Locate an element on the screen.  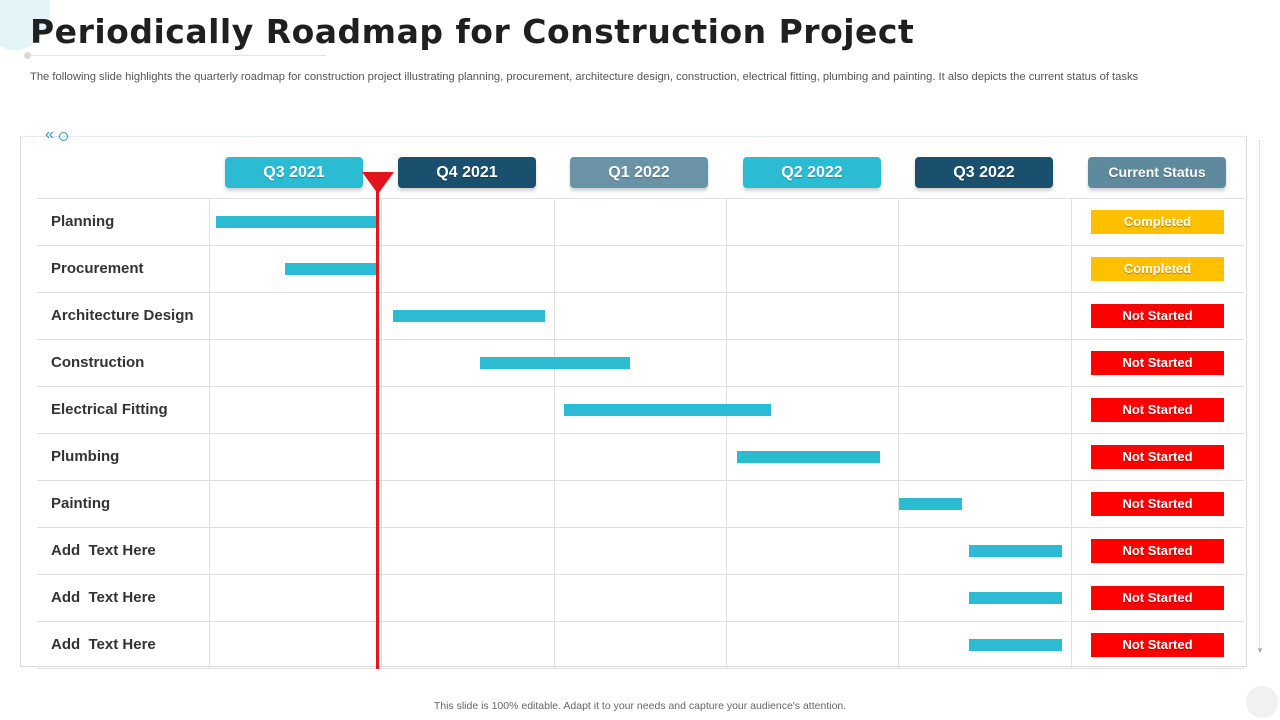
quarter-header: Q4 2021 is located at coordinates (467, 172).